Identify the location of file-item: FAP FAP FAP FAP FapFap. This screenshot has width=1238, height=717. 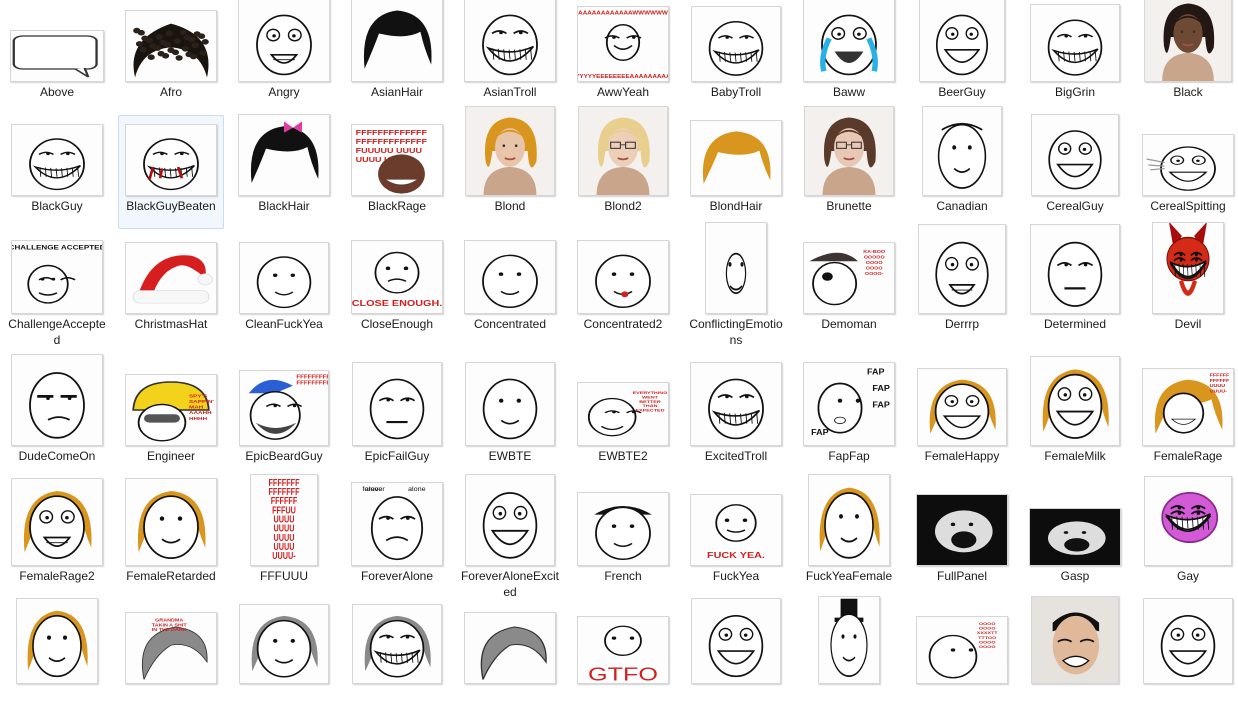
(849, 420).